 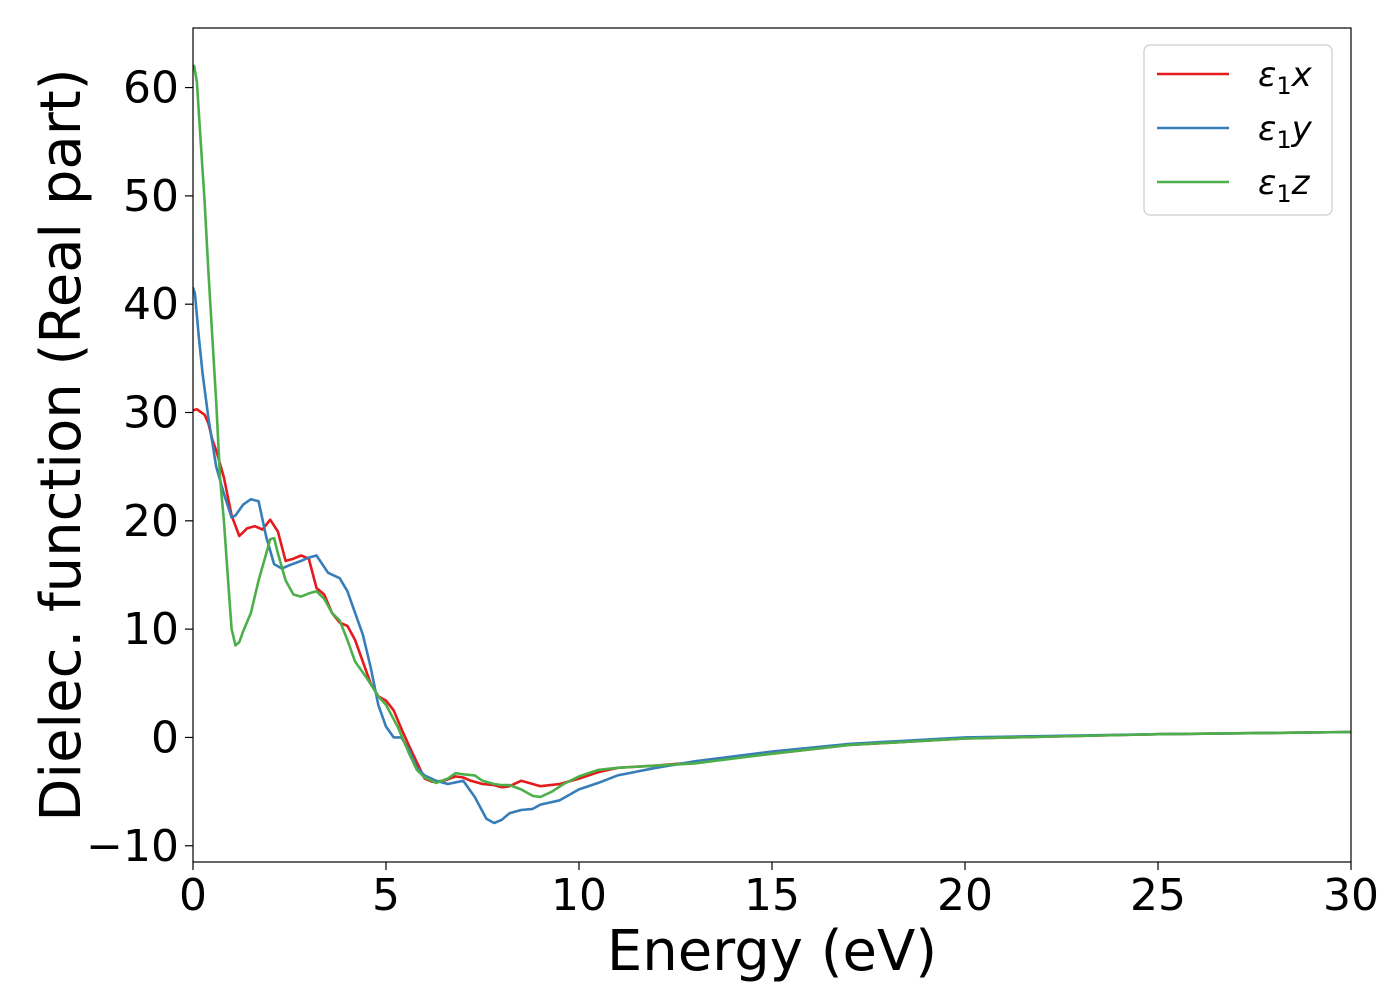 I want to click on y-axis-ticks: −10 0 10 20 30 40 50 60, so click(x=139, y=467).